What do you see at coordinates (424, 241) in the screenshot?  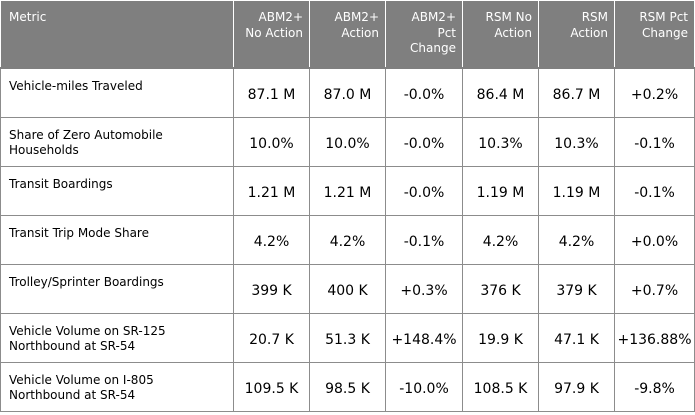 I see `cell-abm2-pct-change: -0.1%` at bounding box center [424, 241].